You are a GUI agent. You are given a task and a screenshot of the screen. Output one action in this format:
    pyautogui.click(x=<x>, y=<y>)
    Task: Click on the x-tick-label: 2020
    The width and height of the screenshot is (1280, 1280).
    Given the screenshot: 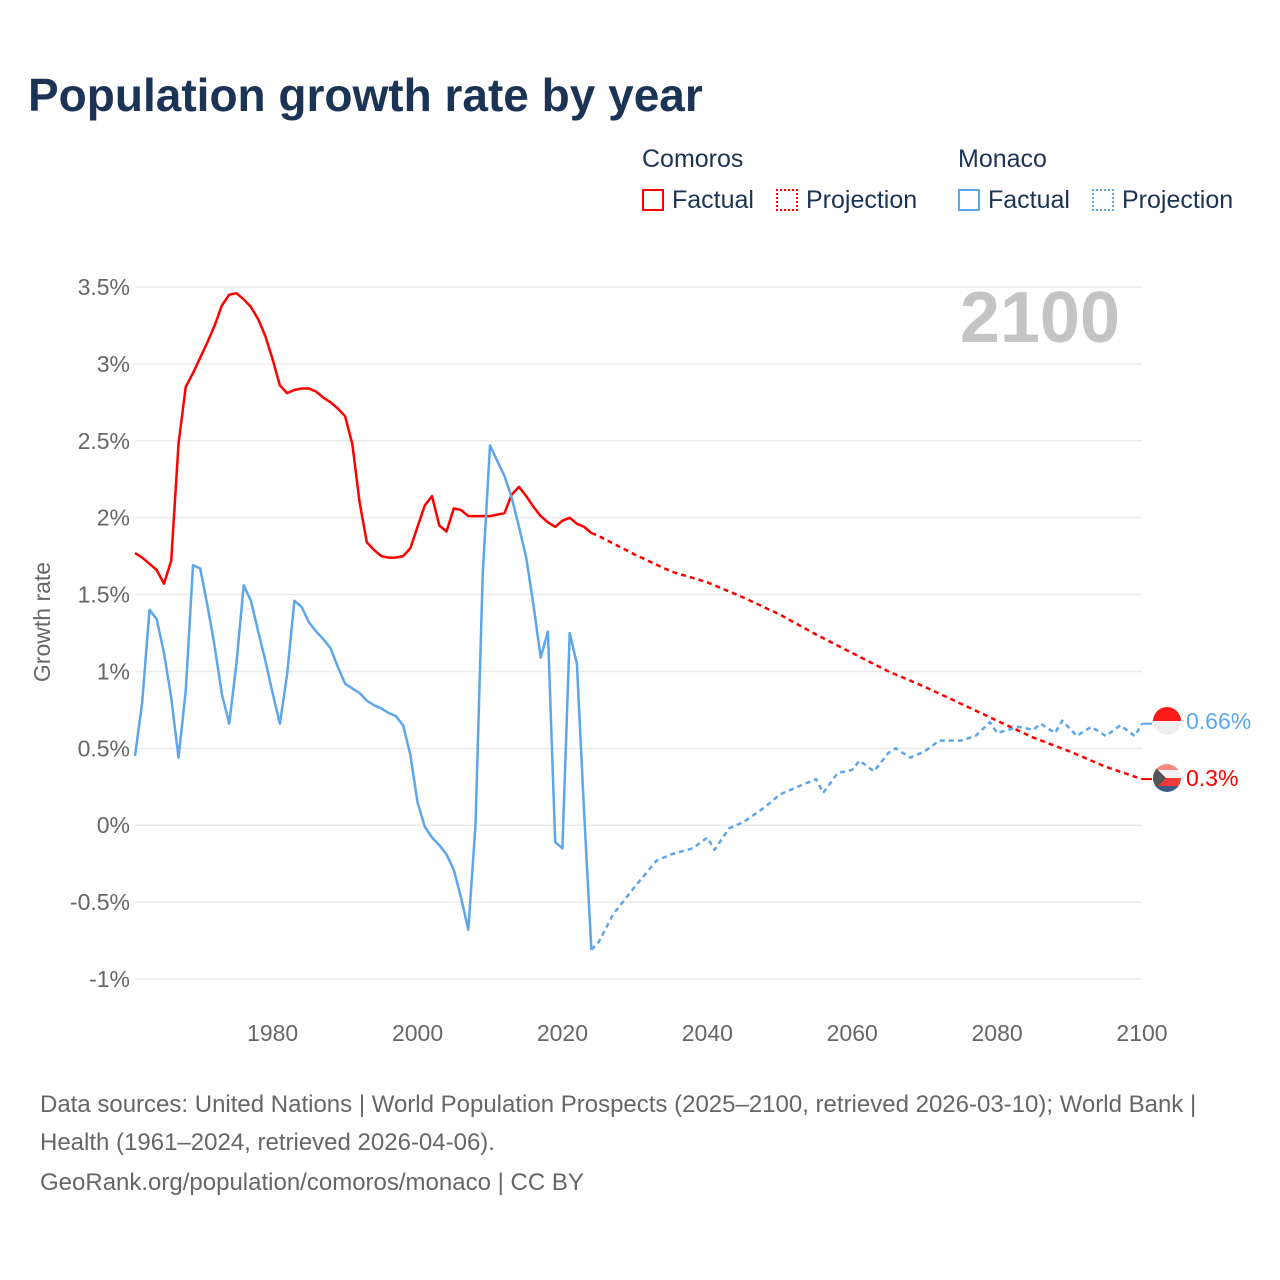 What is the action you would take?
    pyautogui.click(x=562, y=1033)
    